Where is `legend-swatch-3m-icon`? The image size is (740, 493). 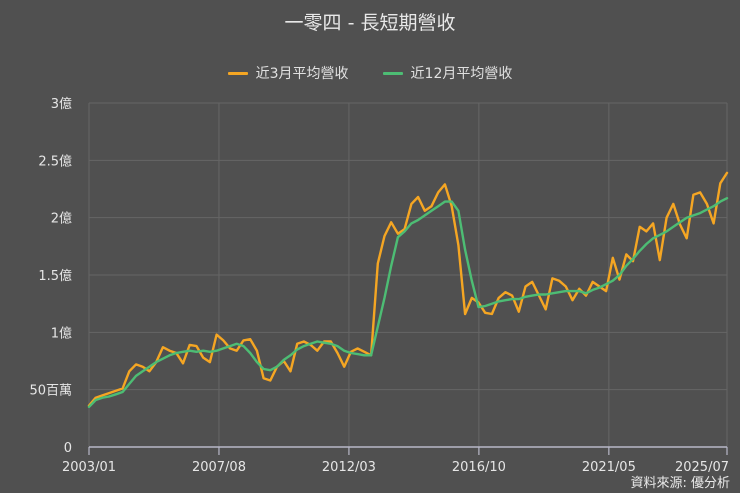 legend-swatch-3m-icon is located at coordinates (237, 73).